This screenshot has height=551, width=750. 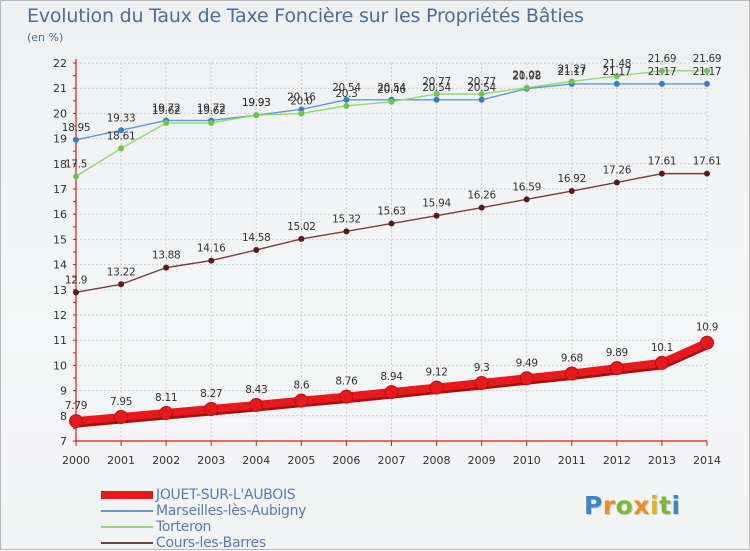 I want to click on data-label: 16.59, so click(x=526, y=187).